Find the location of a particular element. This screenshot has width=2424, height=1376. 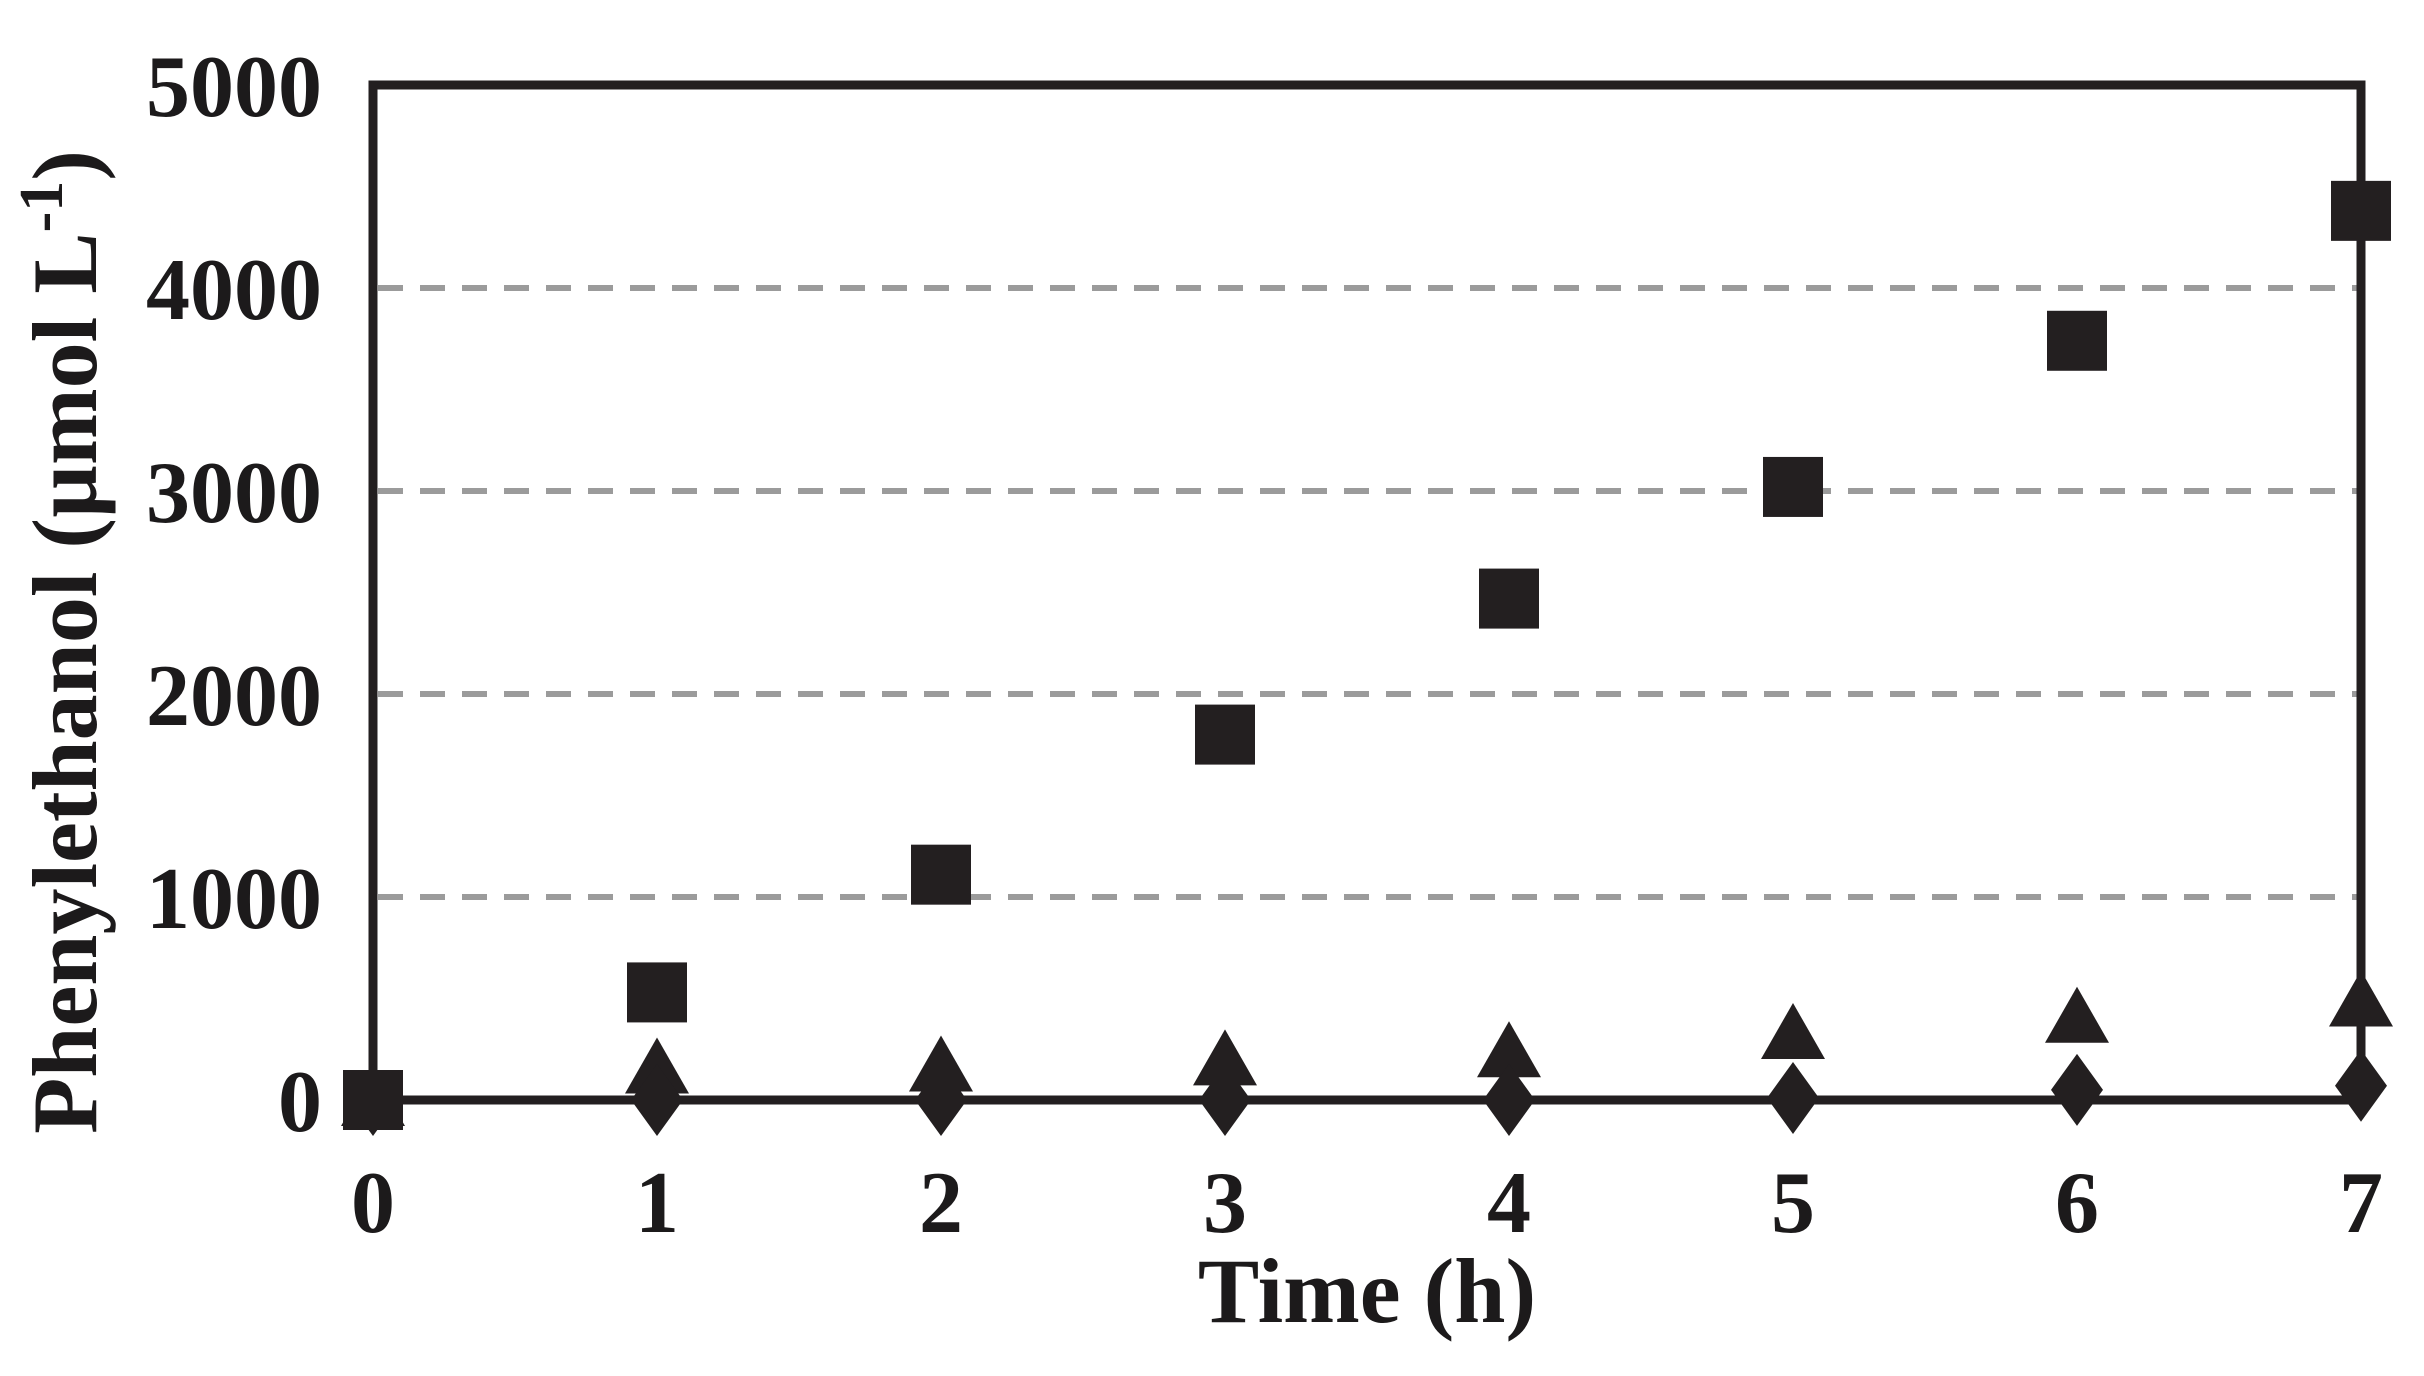

x-tick-label: 2 is located at coordinates (941, 1203).